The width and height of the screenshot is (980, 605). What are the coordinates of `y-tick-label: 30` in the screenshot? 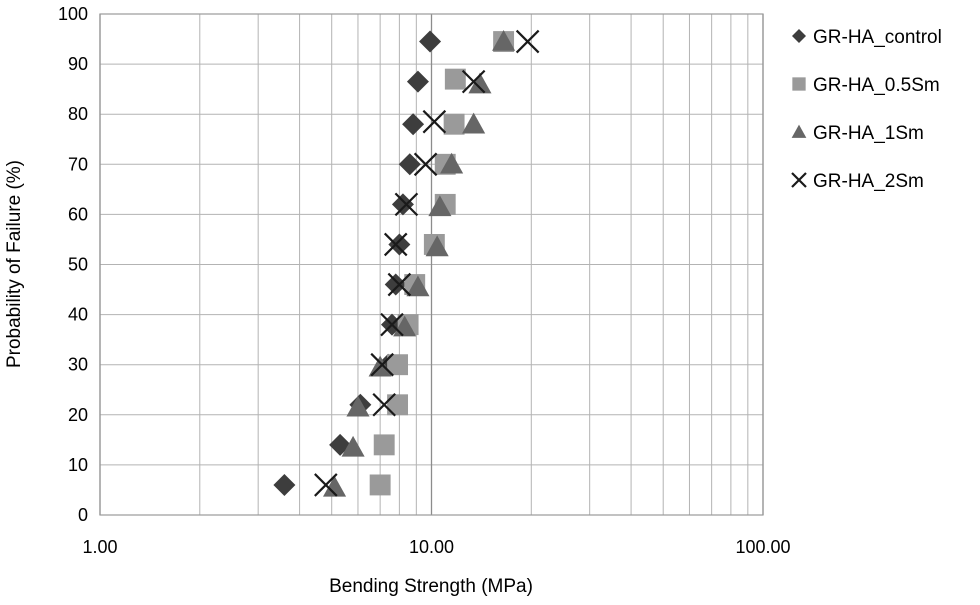 It's located at (78, 365).